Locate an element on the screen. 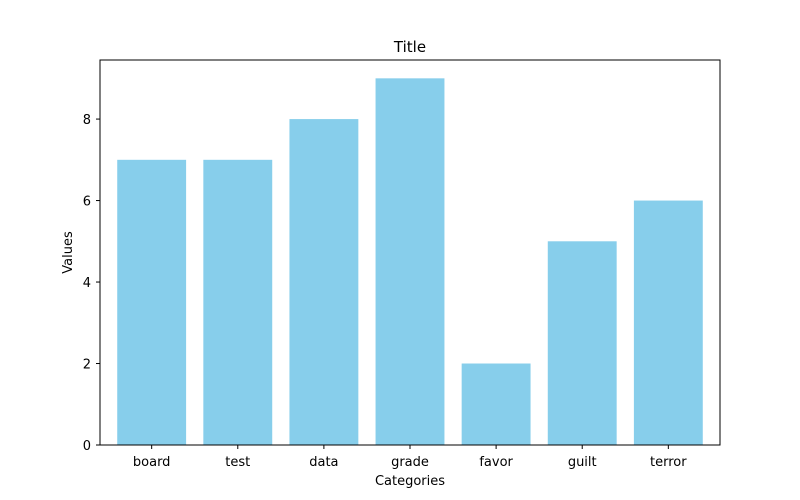  bar-favor is located at coordinates (496, 404).